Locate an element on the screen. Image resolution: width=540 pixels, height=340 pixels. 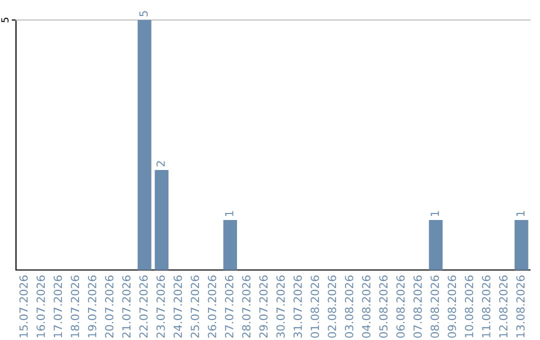
x-tick-label: 03.08.2026 is located at coordinates (349, 307).